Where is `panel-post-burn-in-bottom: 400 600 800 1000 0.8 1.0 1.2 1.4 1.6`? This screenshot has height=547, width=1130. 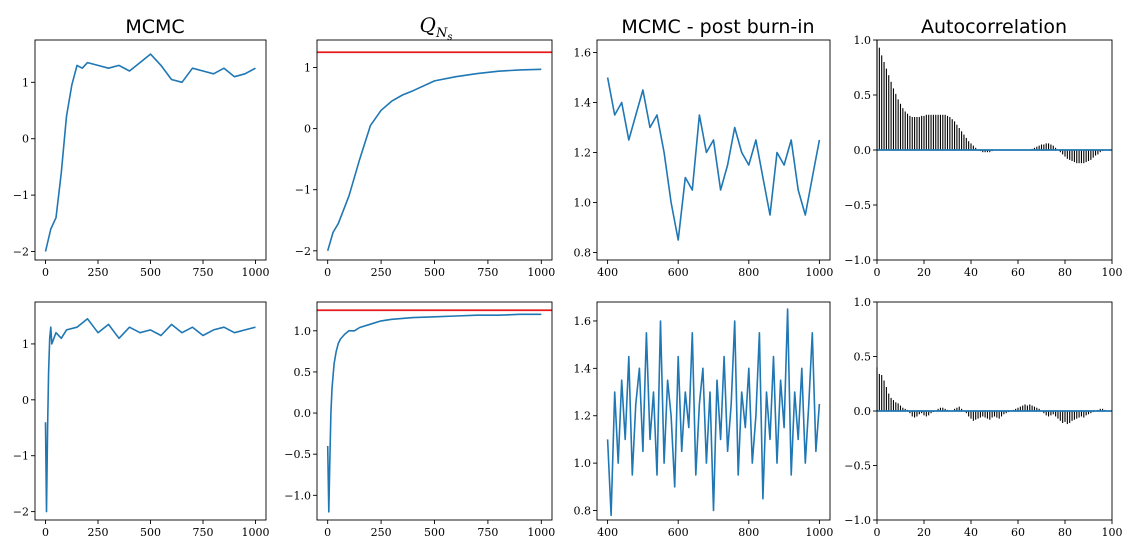
panel-post-burn-in-bottom: 400 600 800 1000 0.8 1.0 1.2 1.4 1.6 is located at coordinates (703, 420).